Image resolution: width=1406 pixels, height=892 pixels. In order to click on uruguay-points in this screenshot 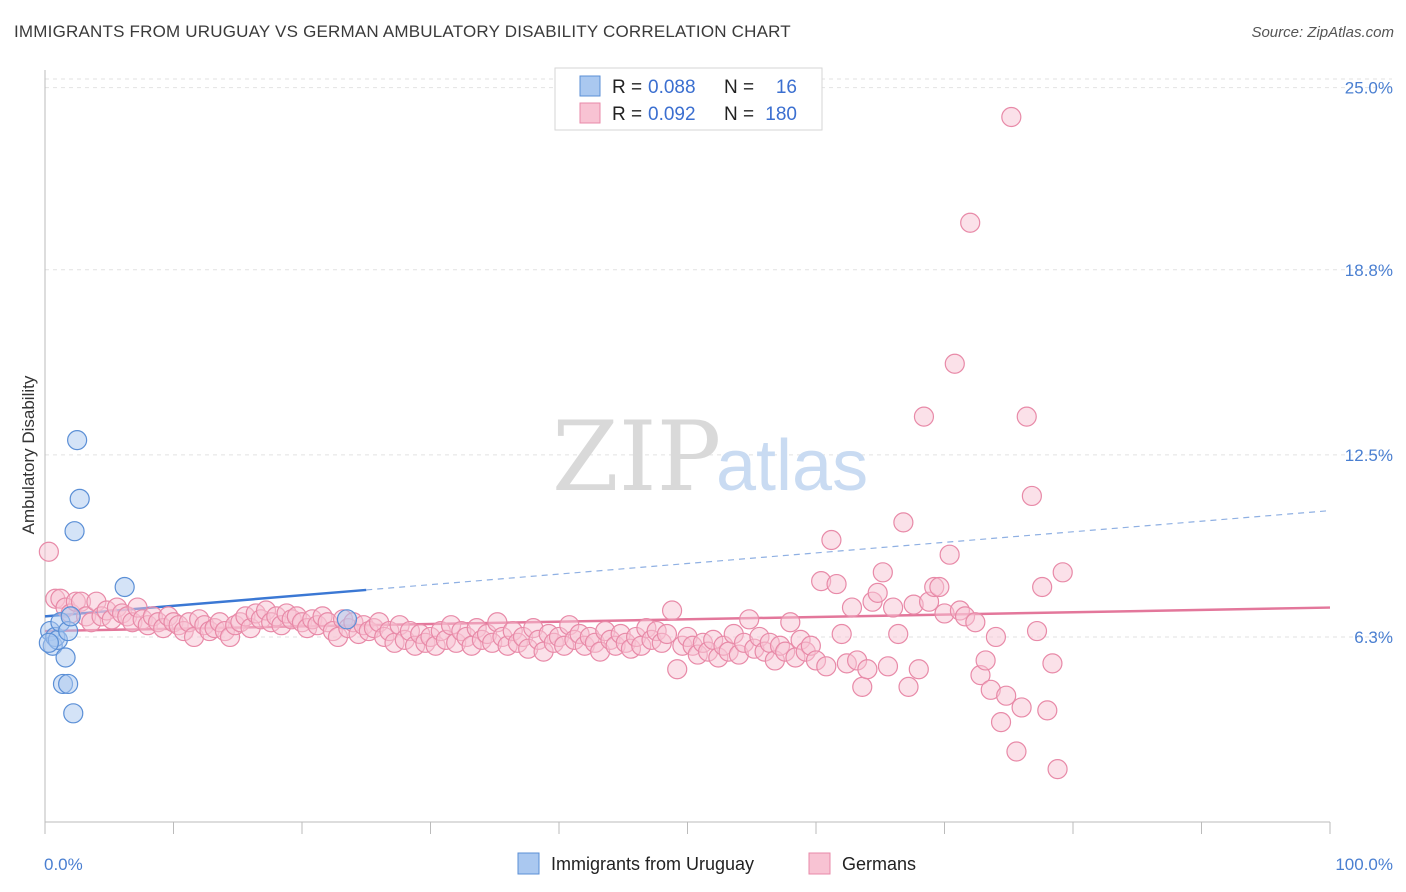, I will do `click(198, 577)`.